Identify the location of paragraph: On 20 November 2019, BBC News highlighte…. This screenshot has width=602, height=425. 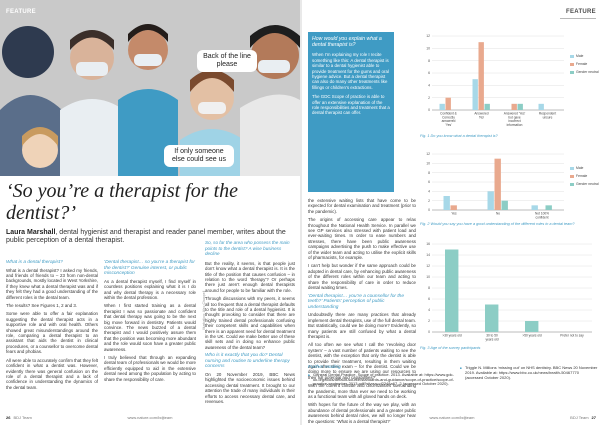
(250, 388).